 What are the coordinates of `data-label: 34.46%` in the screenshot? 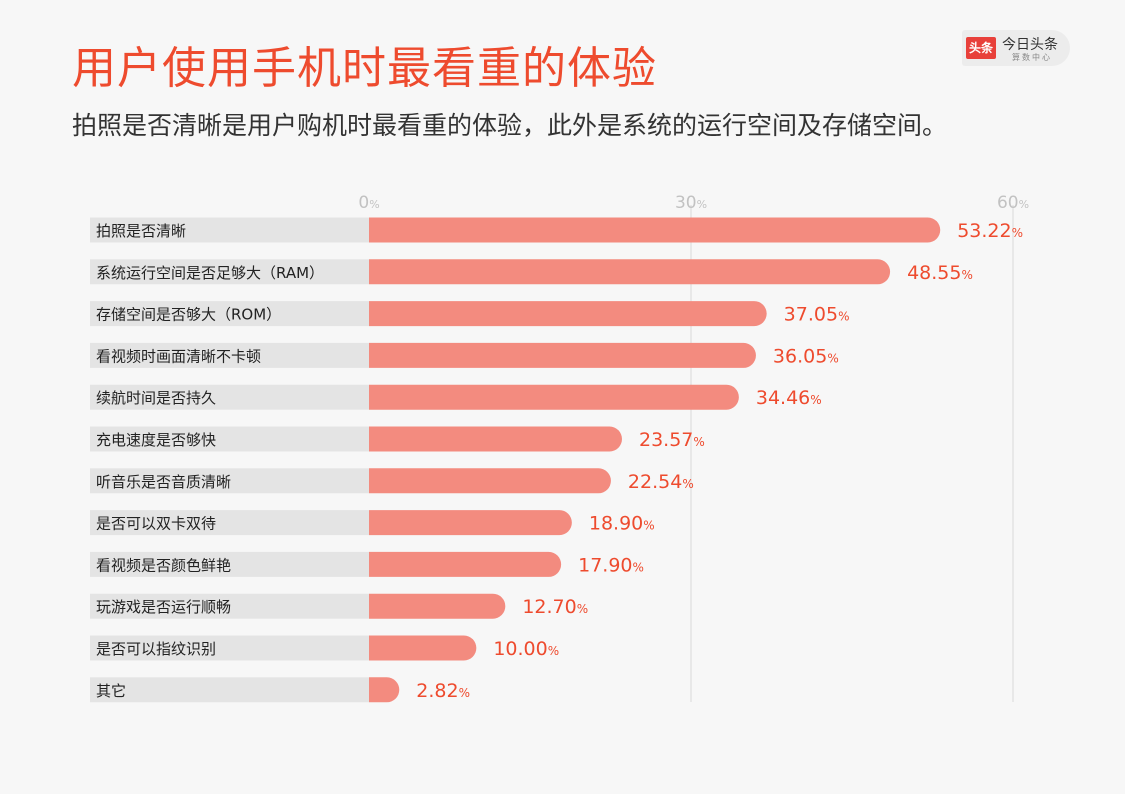 It's located at (789, 398).